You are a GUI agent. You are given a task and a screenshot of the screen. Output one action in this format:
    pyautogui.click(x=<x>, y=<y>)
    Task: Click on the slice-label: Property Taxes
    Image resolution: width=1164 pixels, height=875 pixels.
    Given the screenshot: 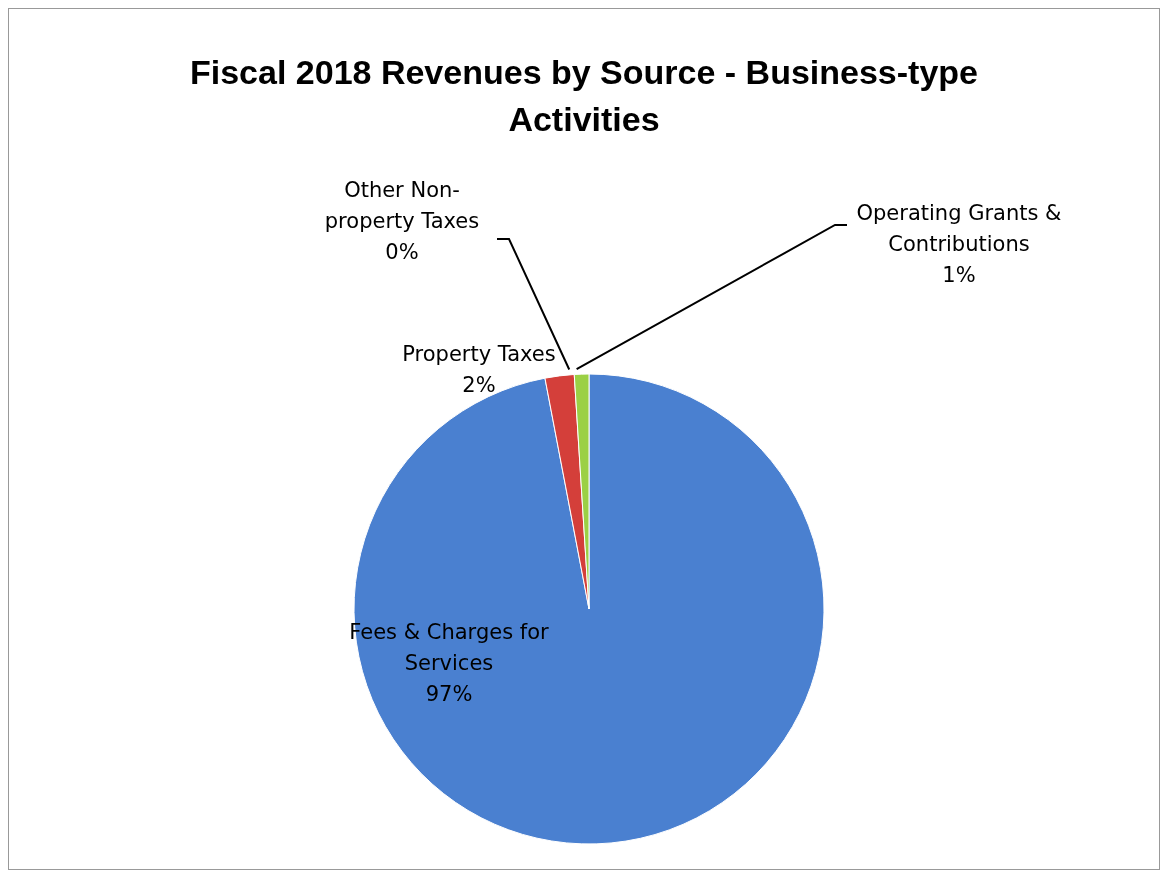 What is the action you would take?
    pyautogui.click(x=479, y=354)
    